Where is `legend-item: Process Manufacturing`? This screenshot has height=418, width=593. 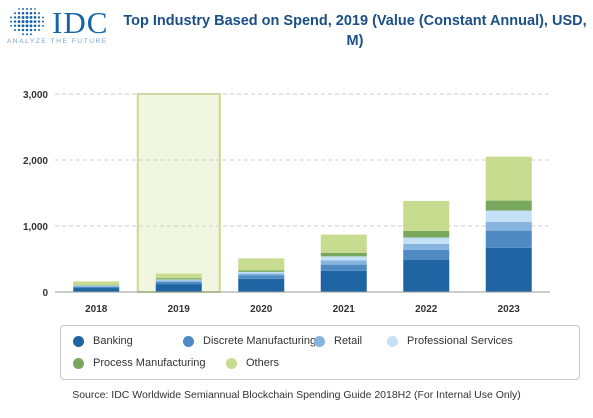 legend-item: Process Manufacturing is located at coordinates (139, 363).